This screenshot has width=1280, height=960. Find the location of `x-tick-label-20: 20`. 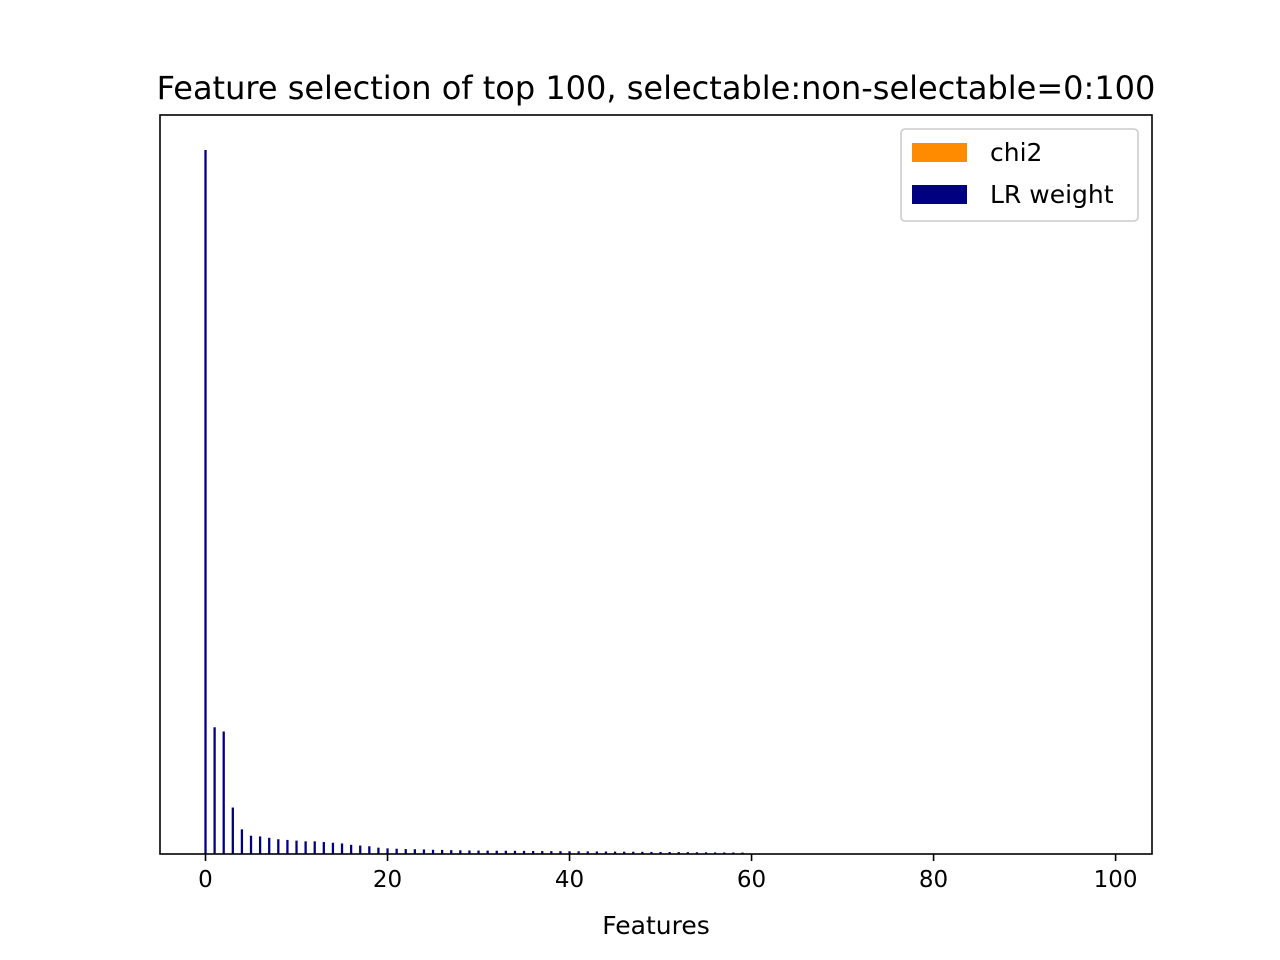

x-tick-label-20: 20 is located at coordinates (387, 880).